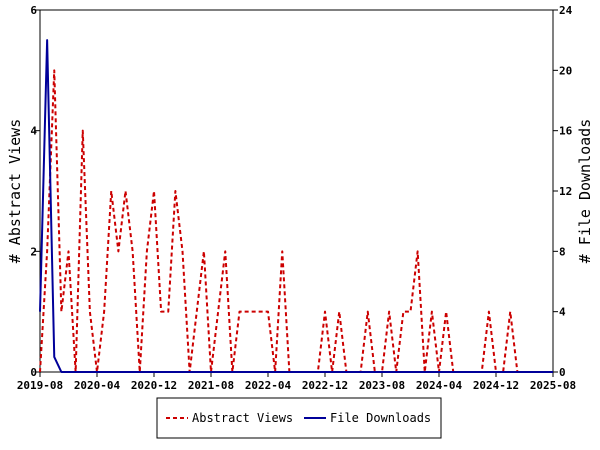 The image size is (600, 450). Describe the element at coordinates (382, 385) in the screenshot. I see `x-tick-label: 2023-08` at that location.